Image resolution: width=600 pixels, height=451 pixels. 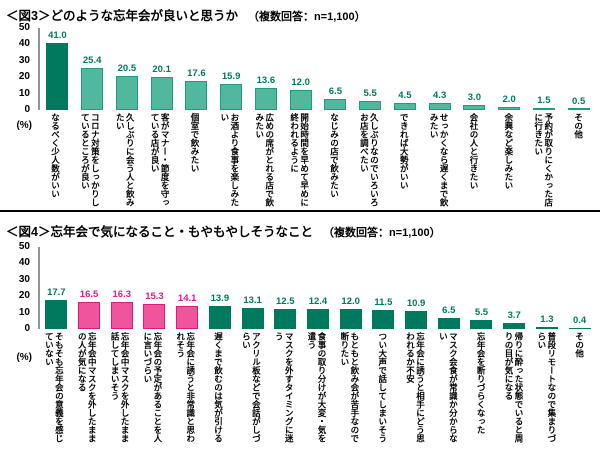 I want to click on bar-slot: 14.1, so click(x=187, y=288).